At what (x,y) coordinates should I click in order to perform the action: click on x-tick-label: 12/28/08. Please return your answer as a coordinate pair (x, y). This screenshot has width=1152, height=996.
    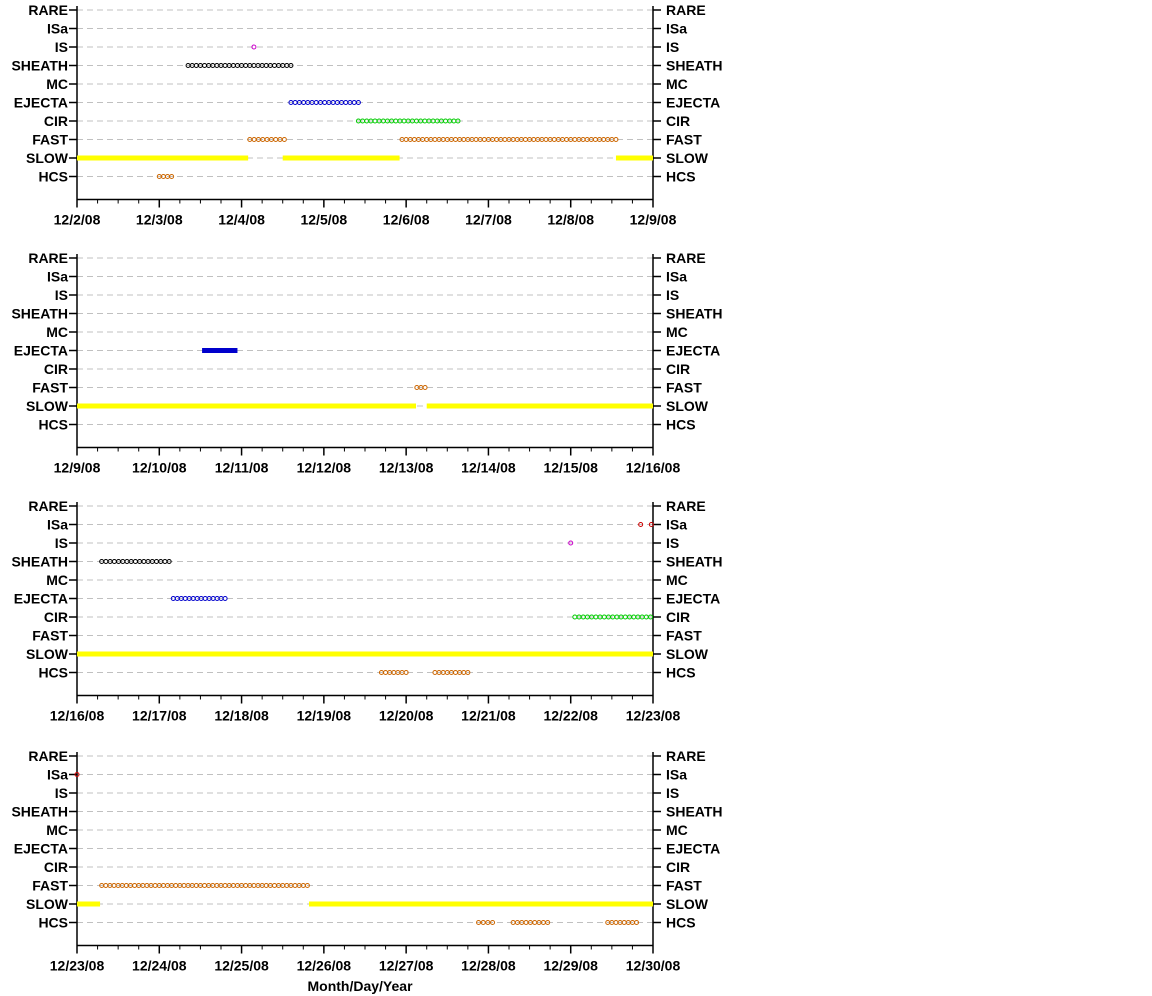
    Looking at the image, I should click on (488, 966).